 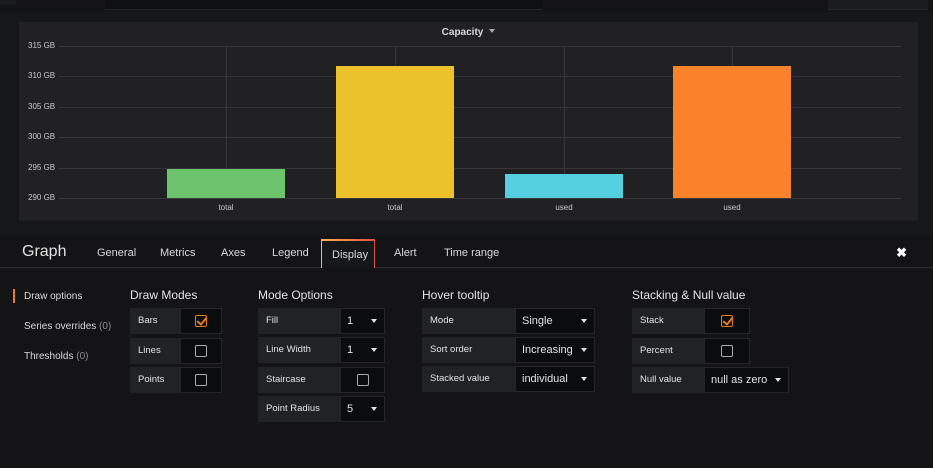 What do you see at coordinates (117, 253) in the screenshot?
I see `tab-general: General` at bounding box center [117, 253].